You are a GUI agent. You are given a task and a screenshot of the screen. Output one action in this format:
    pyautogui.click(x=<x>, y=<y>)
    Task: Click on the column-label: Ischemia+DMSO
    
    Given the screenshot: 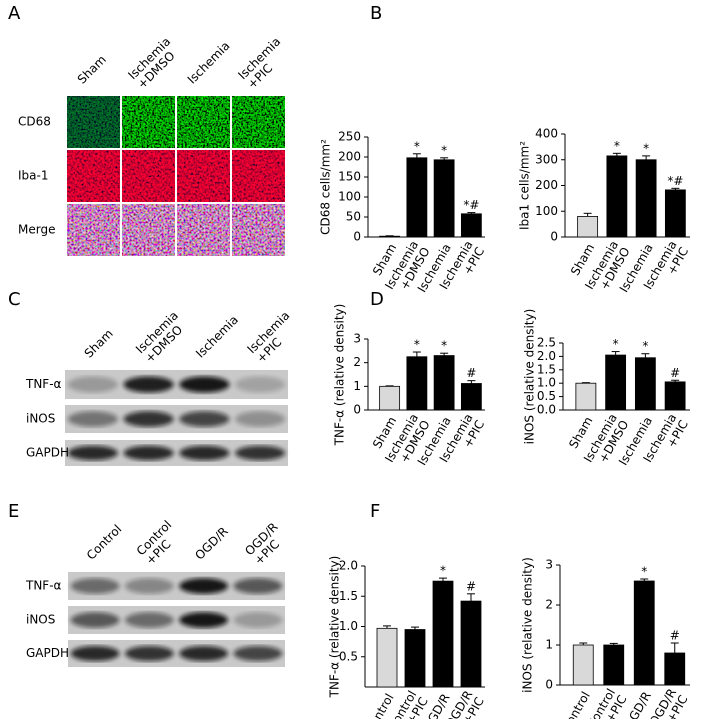 What is the action you would take?
    pyautogui.click(x=153, y=62)
    